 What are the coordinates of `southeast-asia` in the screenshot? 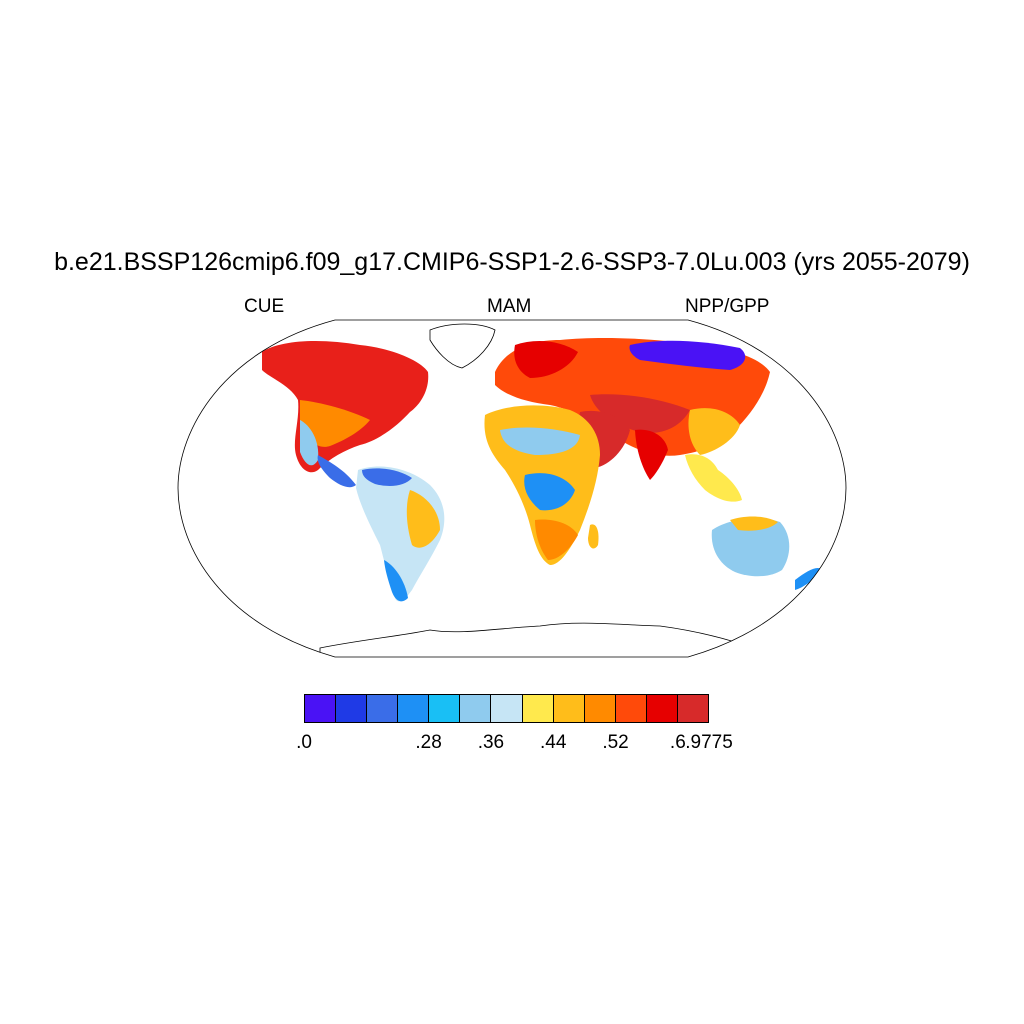 It's located at (713, 478).